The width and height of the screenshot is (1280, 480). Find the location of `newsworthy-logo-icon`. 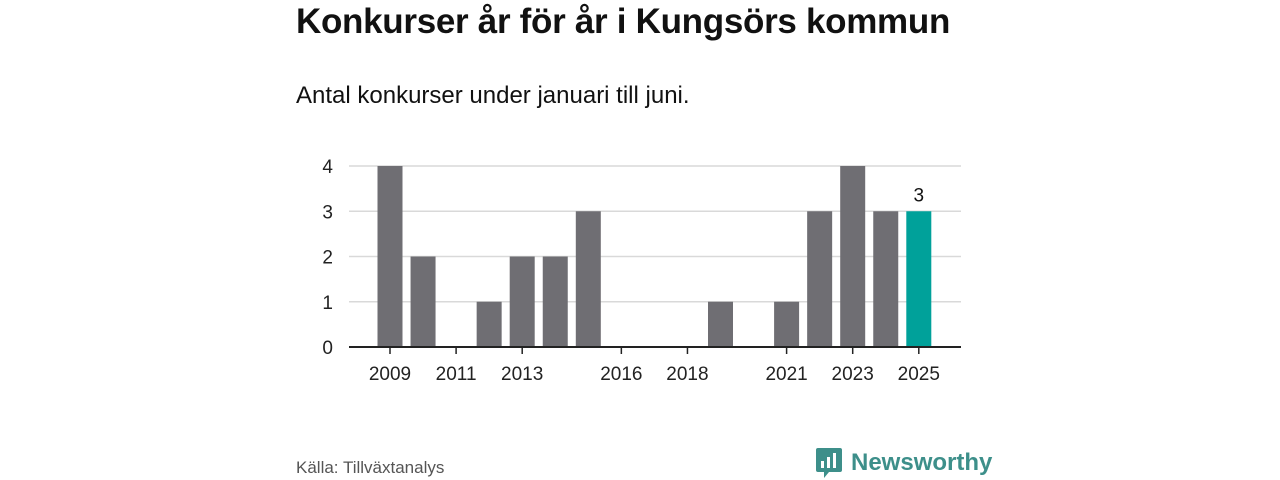

newsworthy-logo-icon is located at coordinates (829, 463).